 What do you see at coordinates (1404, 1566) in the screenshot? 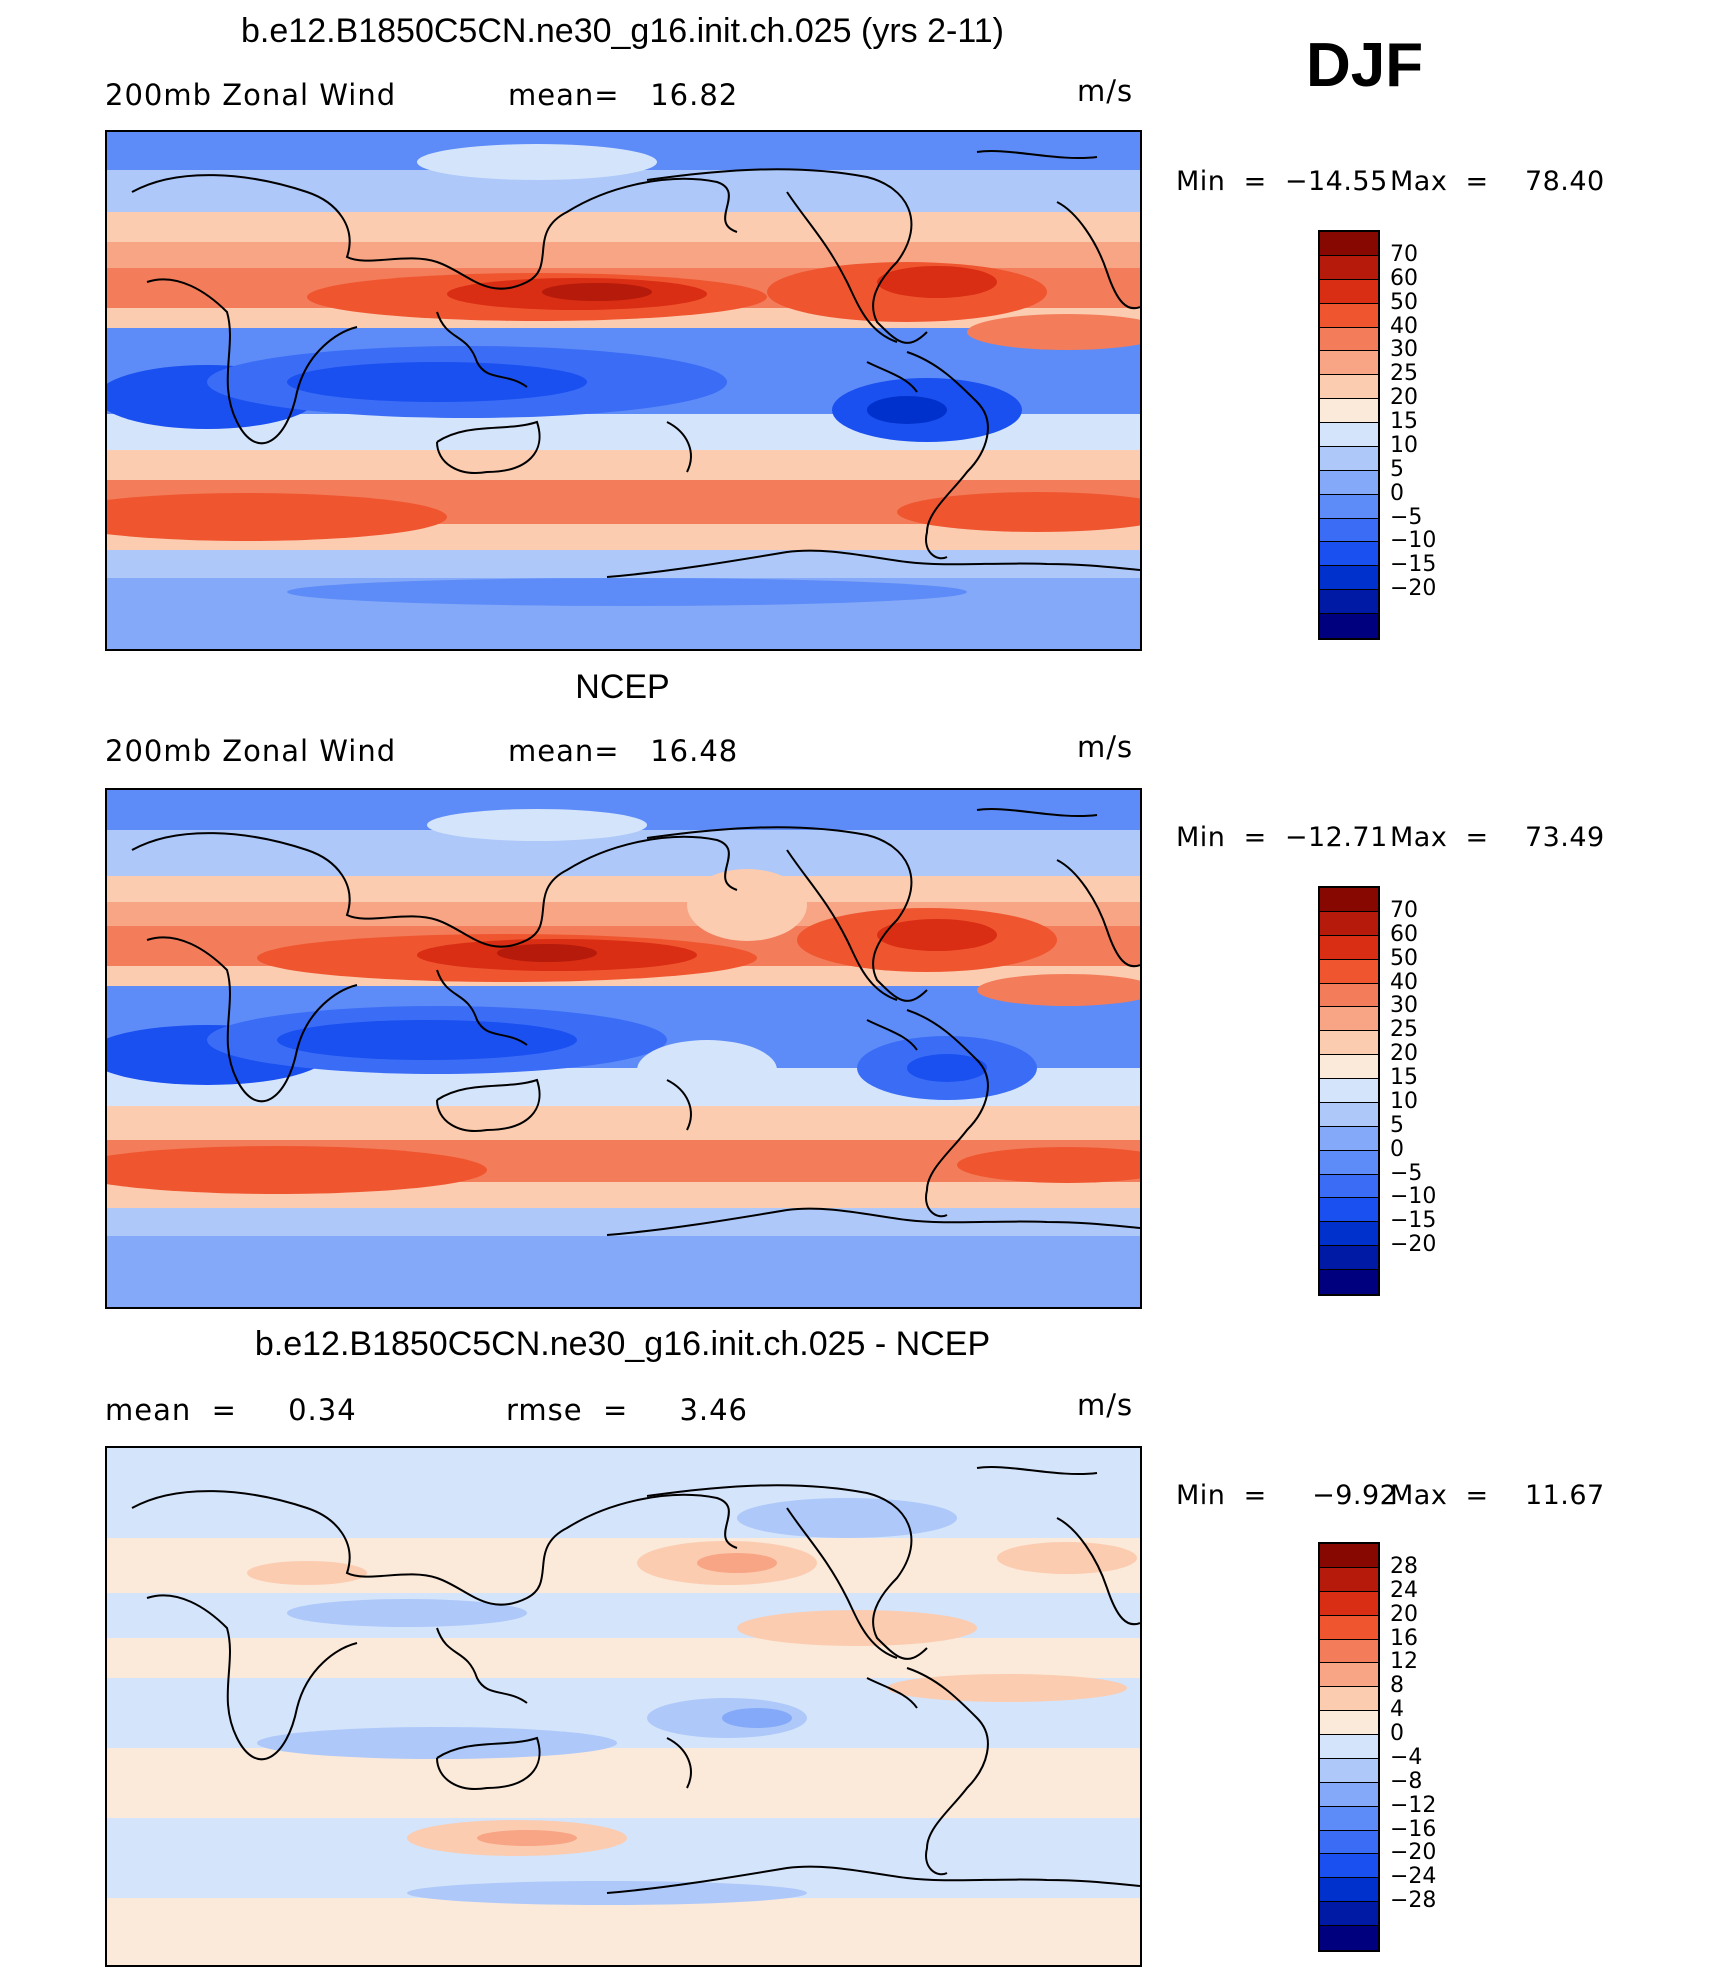
I see `colorbar-tick-label: 28` at bounding box center [1404, 1566].